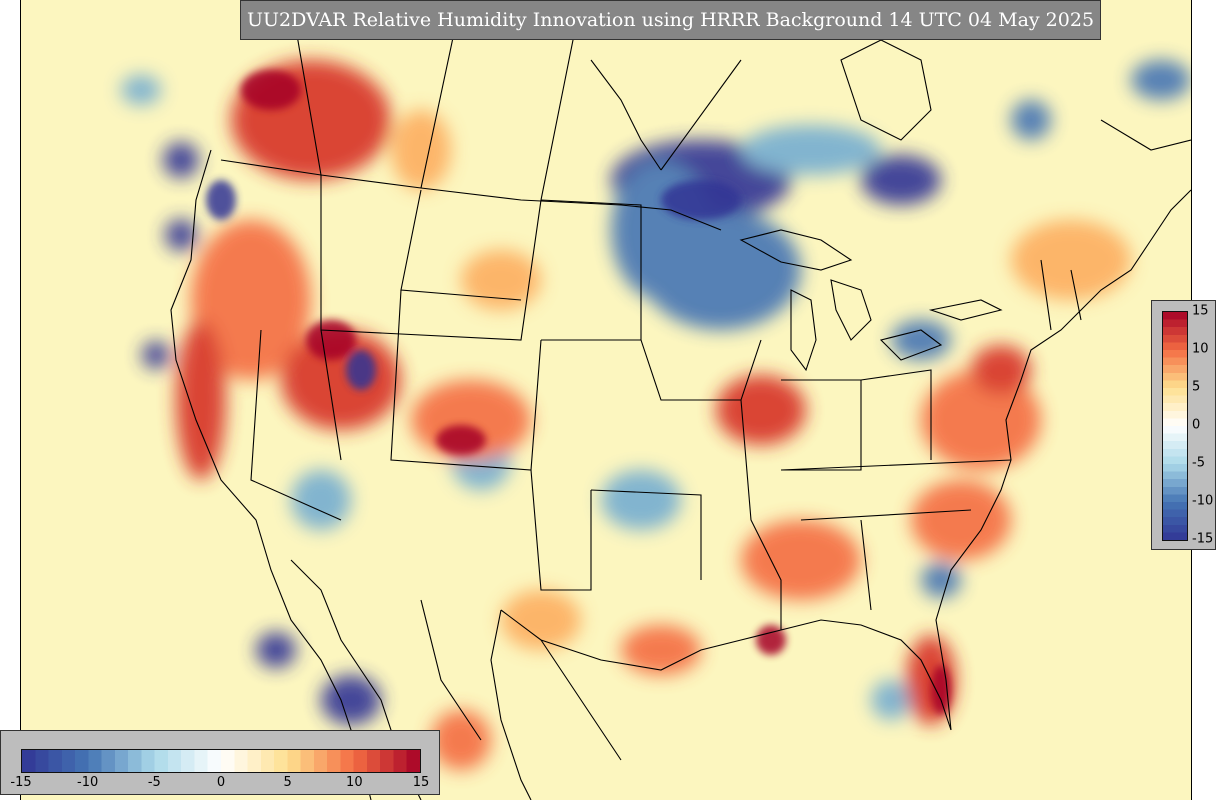 This screenshot has height=800, width=1216. Describe the element at coordinates (1203, 501) in the screenshot. I see `colorbar-vertical-tick-label: -10` at that location.